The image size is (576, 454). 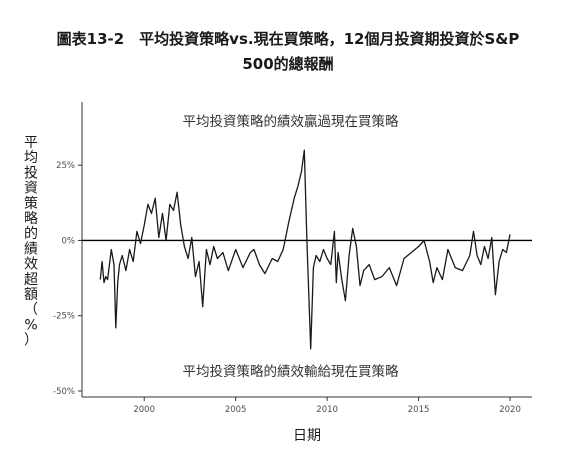 What do you see at coordinates (67, 279) in the screenshot?
I see `y-axis-ticks: 25% 0% -25% -50%` at bounding box center [67, 279].